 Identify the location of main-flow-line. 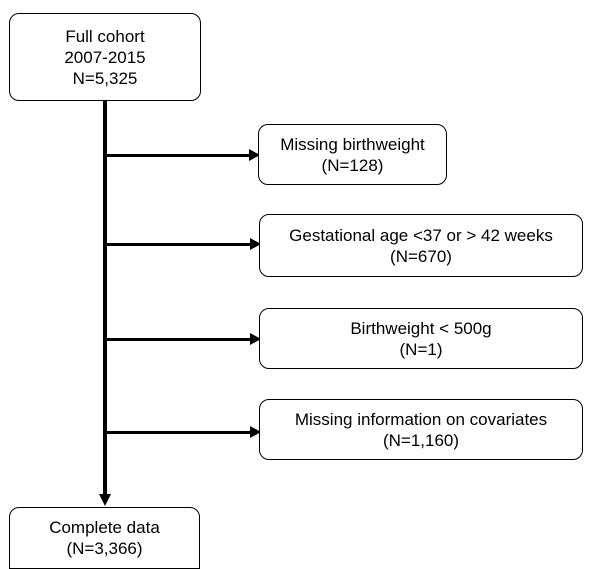
(105, 298).